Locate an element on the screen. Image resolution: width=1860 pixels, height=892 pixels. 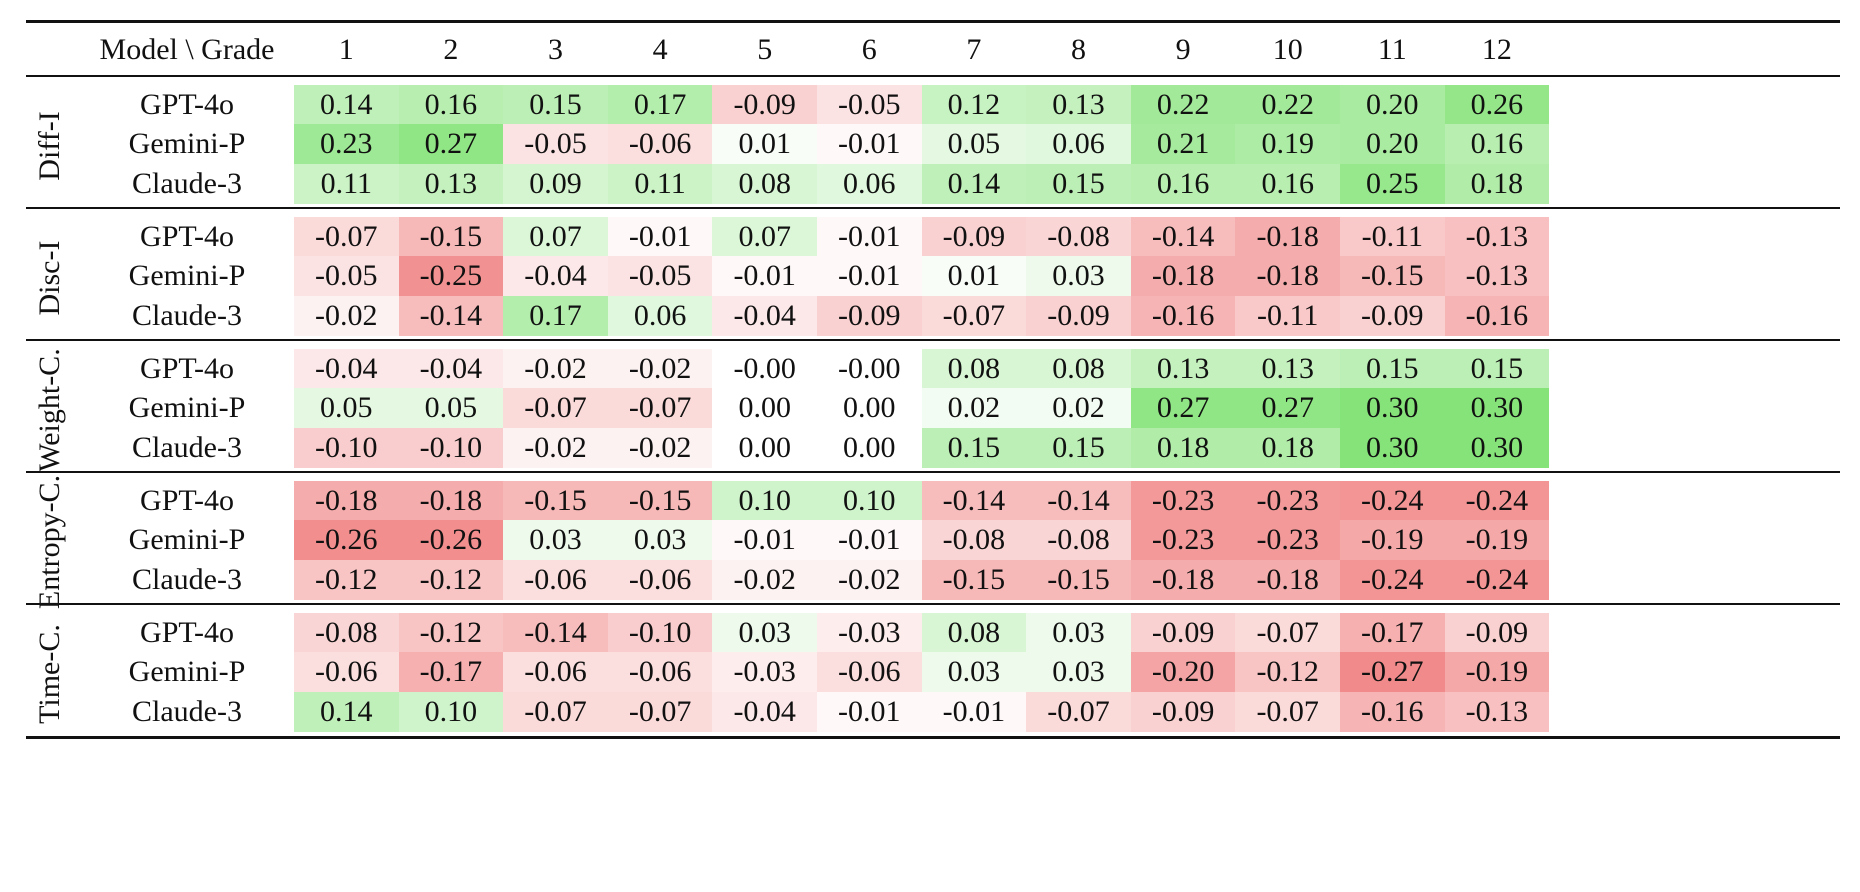
cell-value: 0.13 is located at coordinates (1183, 368).